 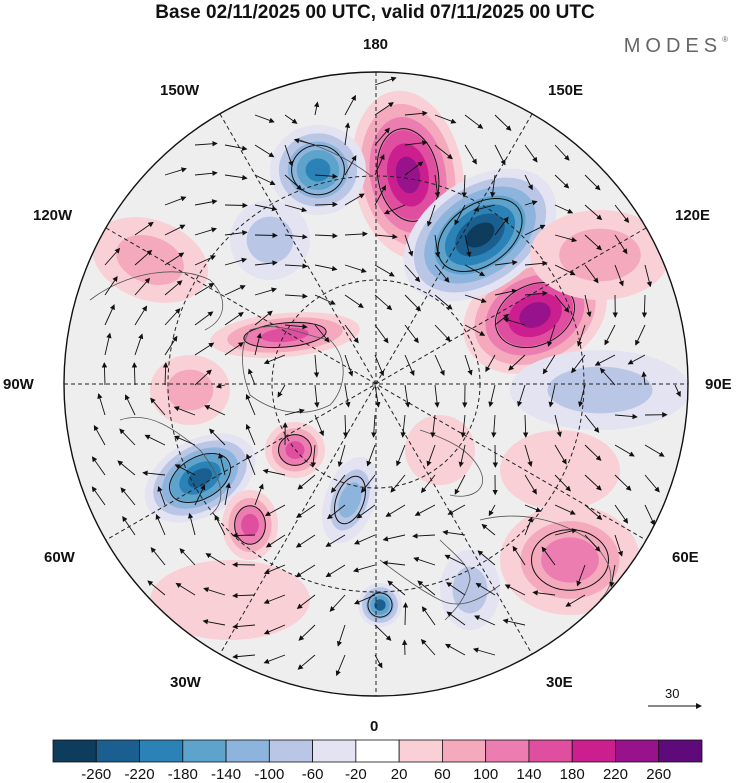 I want to click on colorbar-tick-label: -260, so click(x=96, y=774).